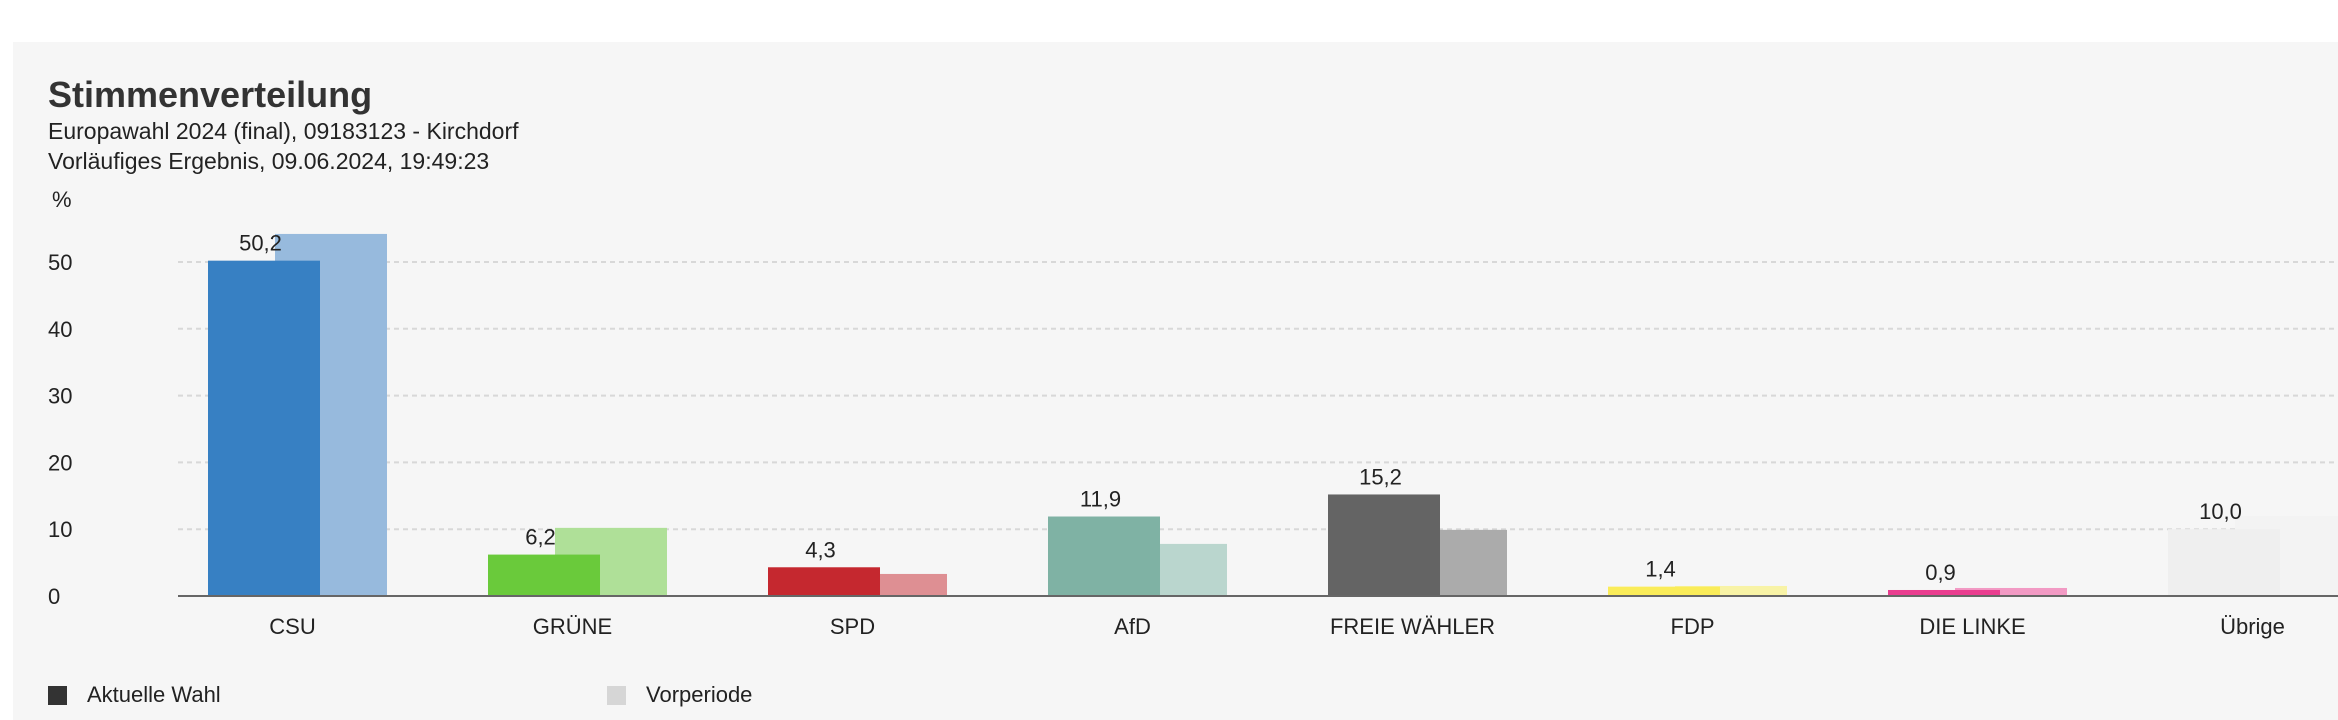 This screenshot has width=2338, height=720. Describe the element at coordinates (2252, 626) in the screenshot. I see `x-tick-label: Übrige` at that location.